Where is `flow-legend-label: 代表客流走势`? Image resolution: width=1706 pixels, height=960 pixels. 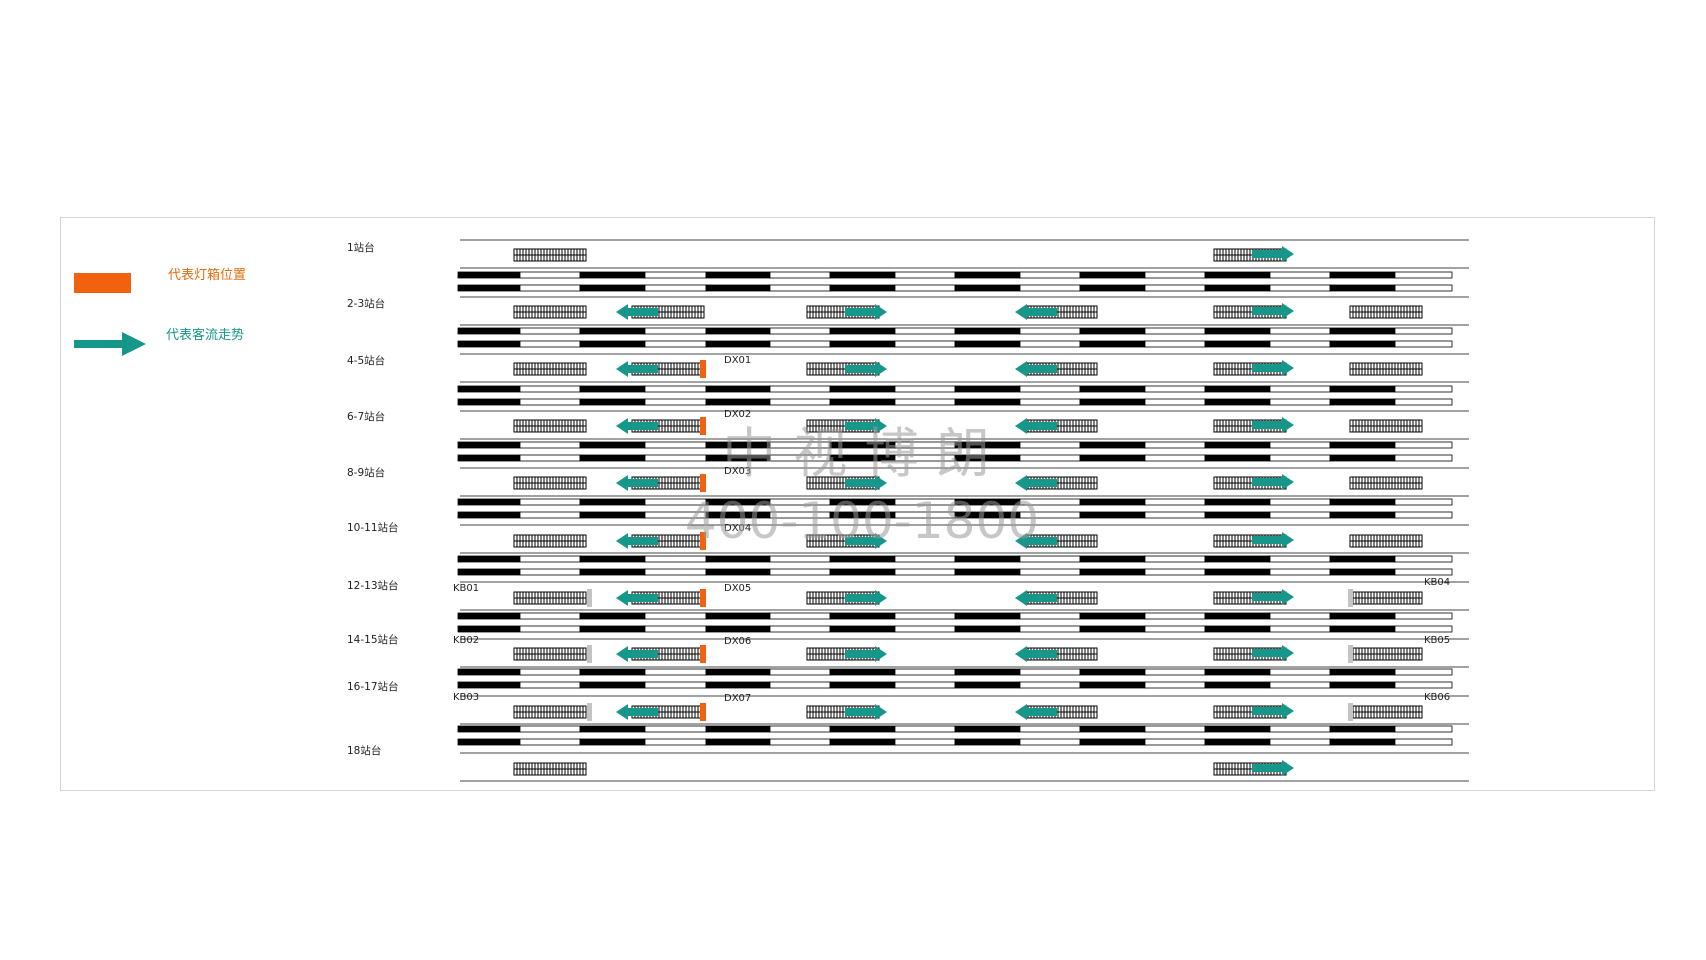 flow-legend-label: 代表客流走势 is located at coordinates (205, 335).